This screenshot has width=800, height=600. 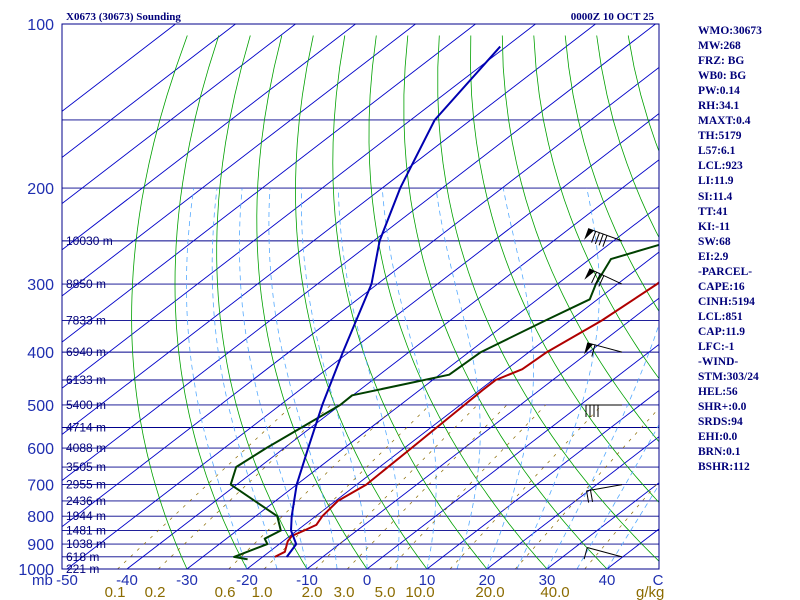 I want to click on index-line: TT:41, so click(x=713, y=211).